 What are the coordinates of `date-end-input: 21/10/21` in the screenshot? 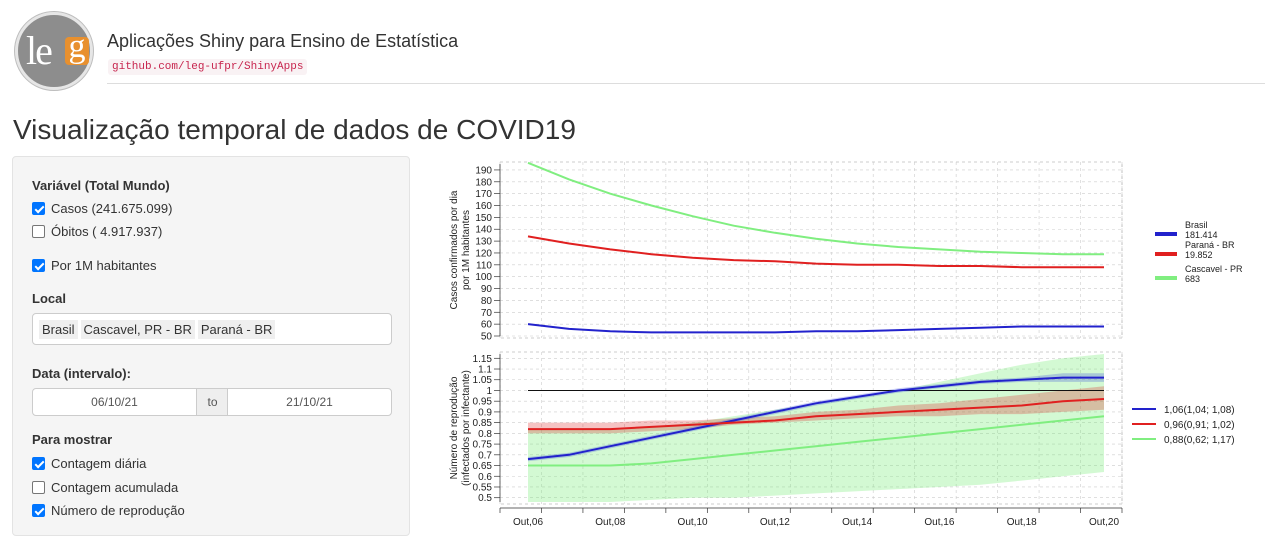 It's located at (309, 402).